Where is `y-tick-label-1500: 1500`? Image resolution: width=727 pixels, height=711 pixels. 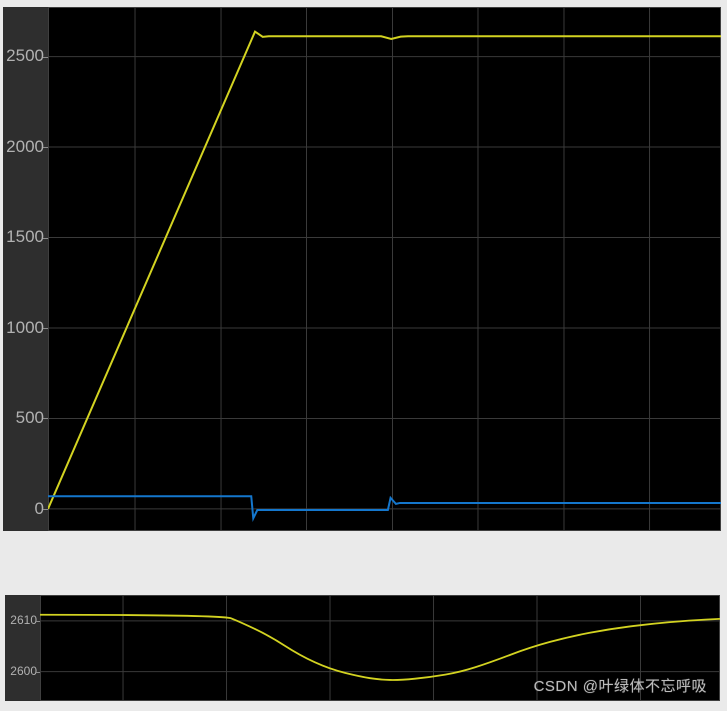 y-tick-label-1500: 1500 is located at coordinates (25, 237).